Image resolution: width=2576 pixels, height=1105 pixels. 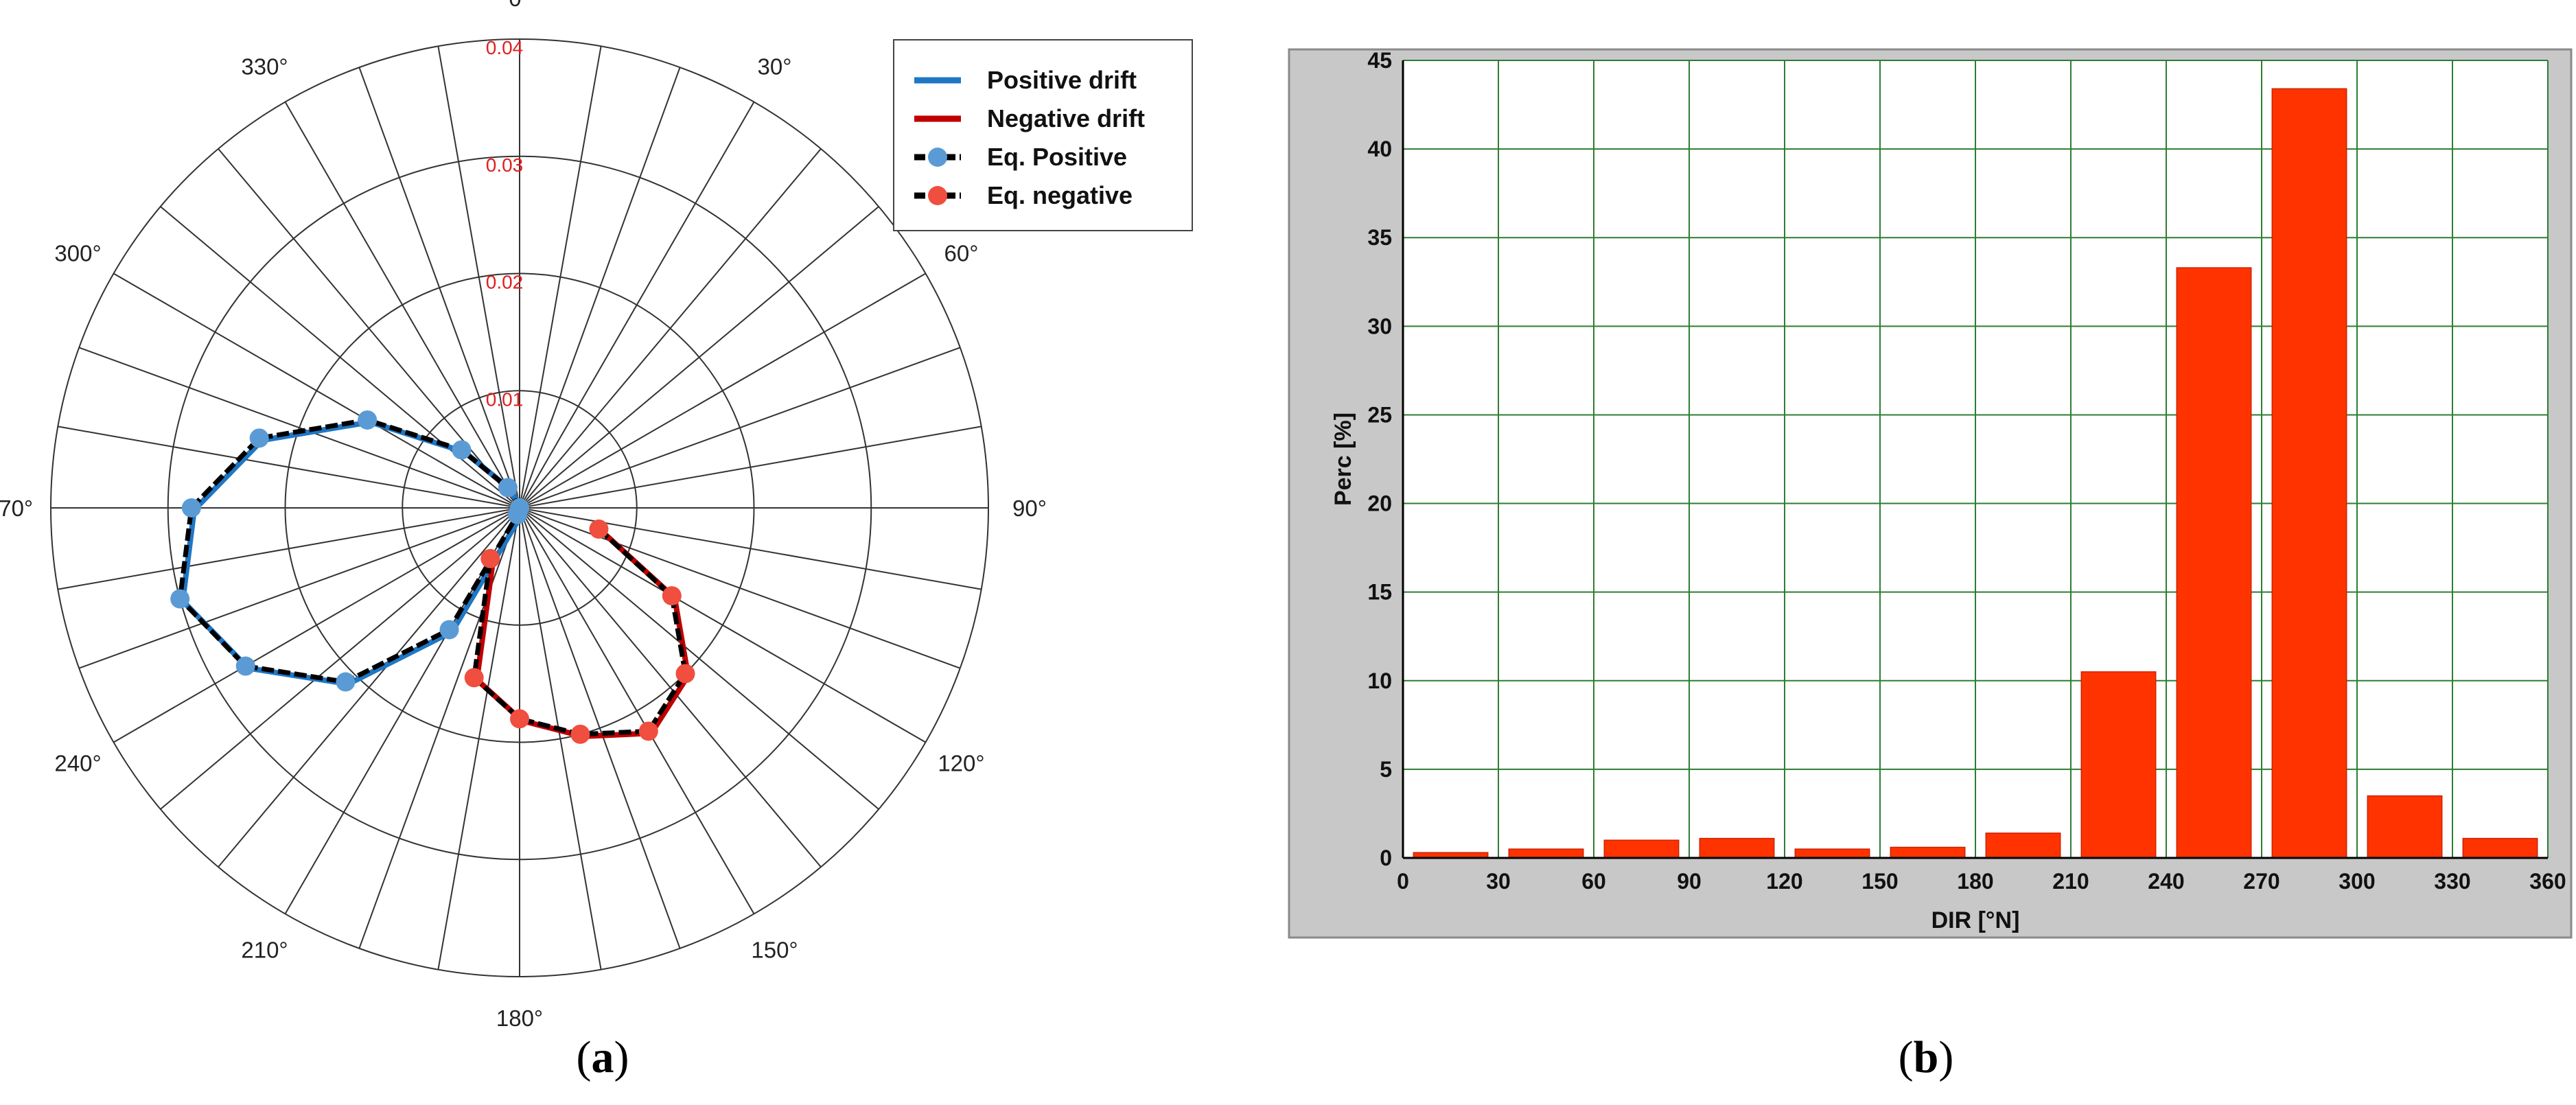 What do you see at coordinates (1379, 503) in the screenshot?
I see `bar-y-tick: 20` at bounding box center [1379, 503].